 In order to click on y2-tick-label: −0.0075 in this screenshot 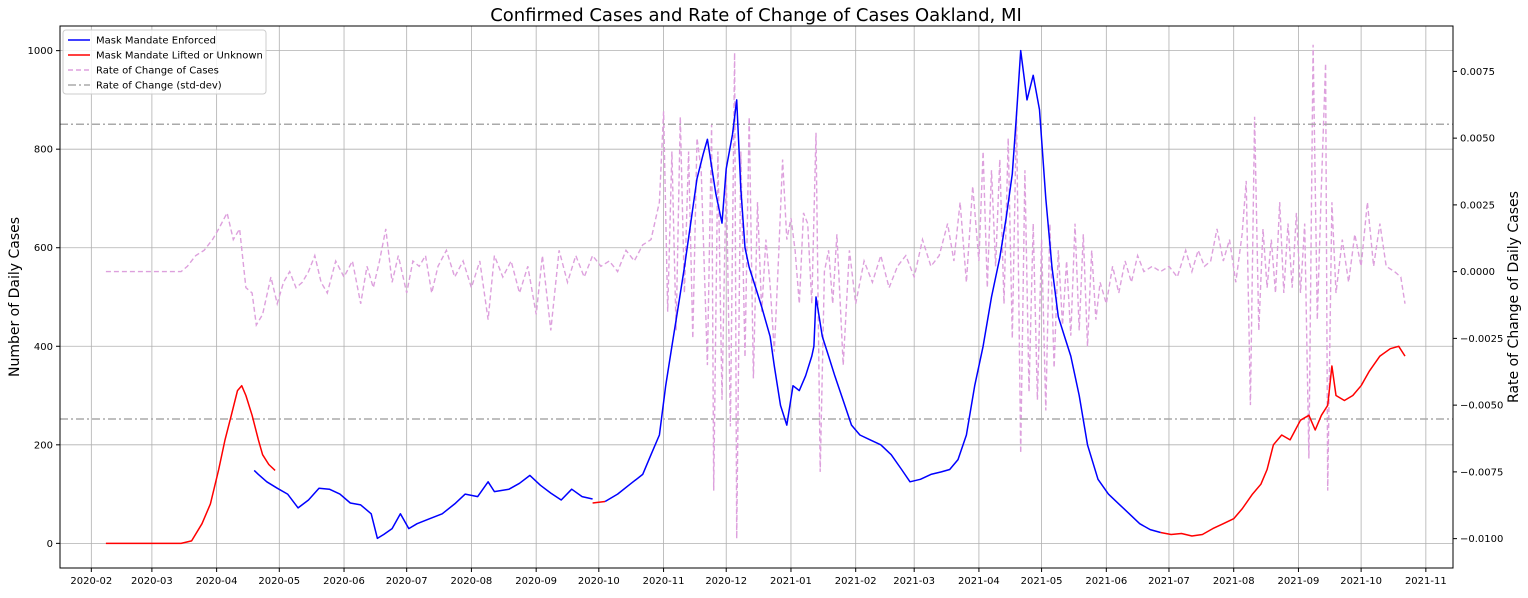, I will do `click(1481, 472)`.